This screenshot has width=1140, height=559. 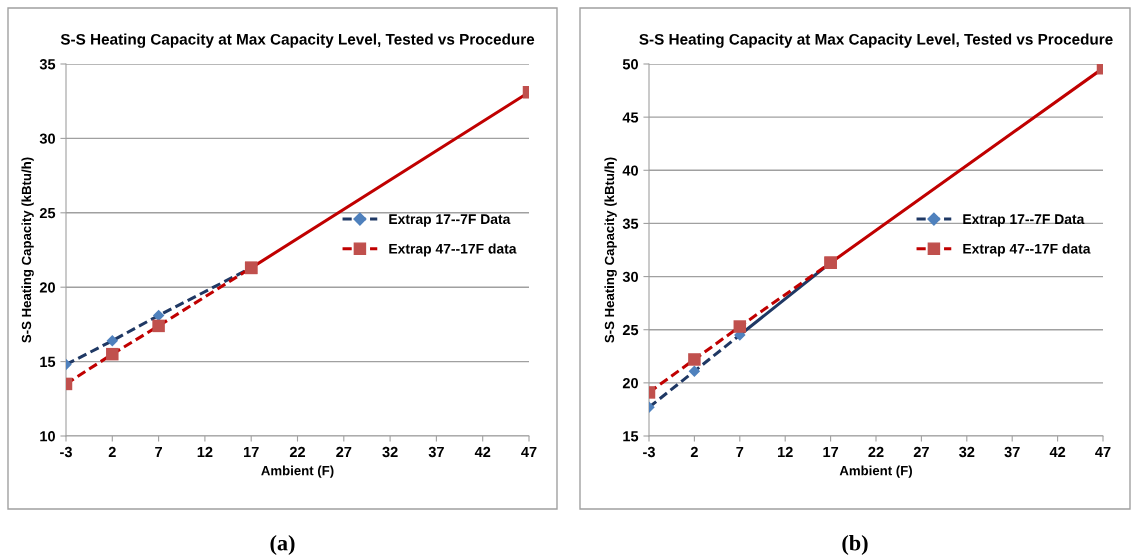 What do you see at coordinates (855, 545) in the screenshot?
I see `text: (b)` at bounding box center [855, 545].